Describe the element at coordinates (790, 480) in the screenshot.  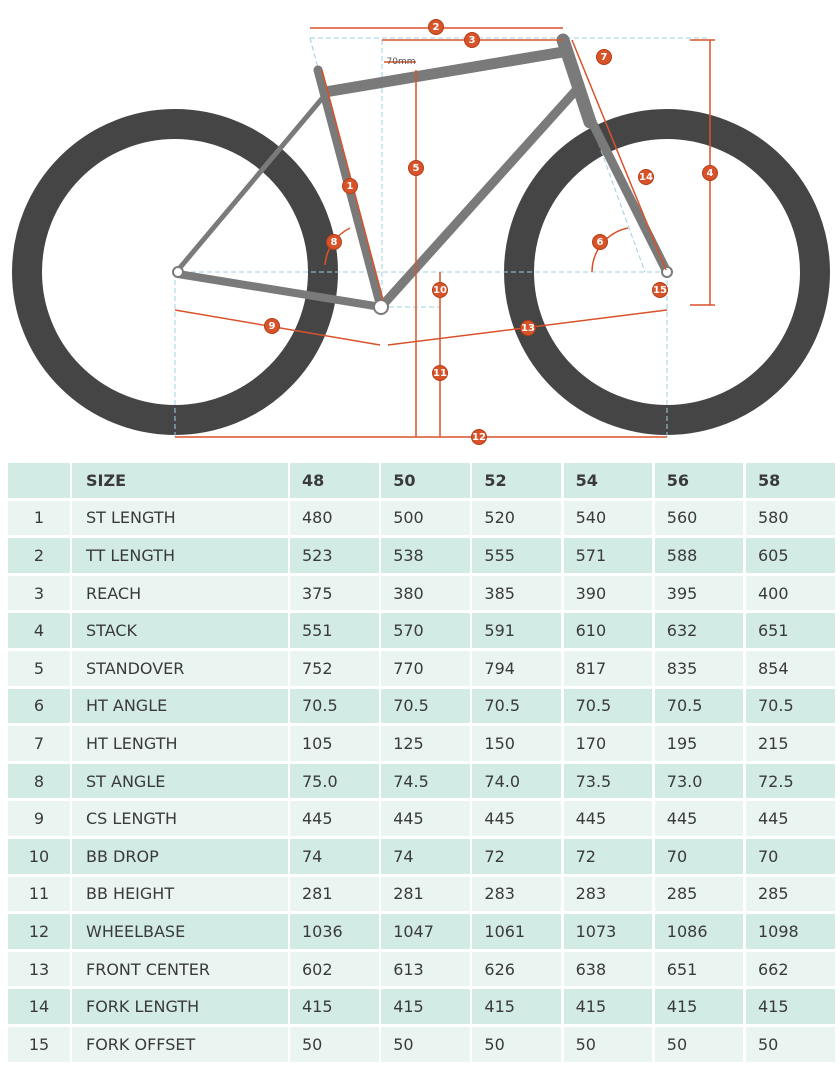
I see `header-cell: 58` at that location.